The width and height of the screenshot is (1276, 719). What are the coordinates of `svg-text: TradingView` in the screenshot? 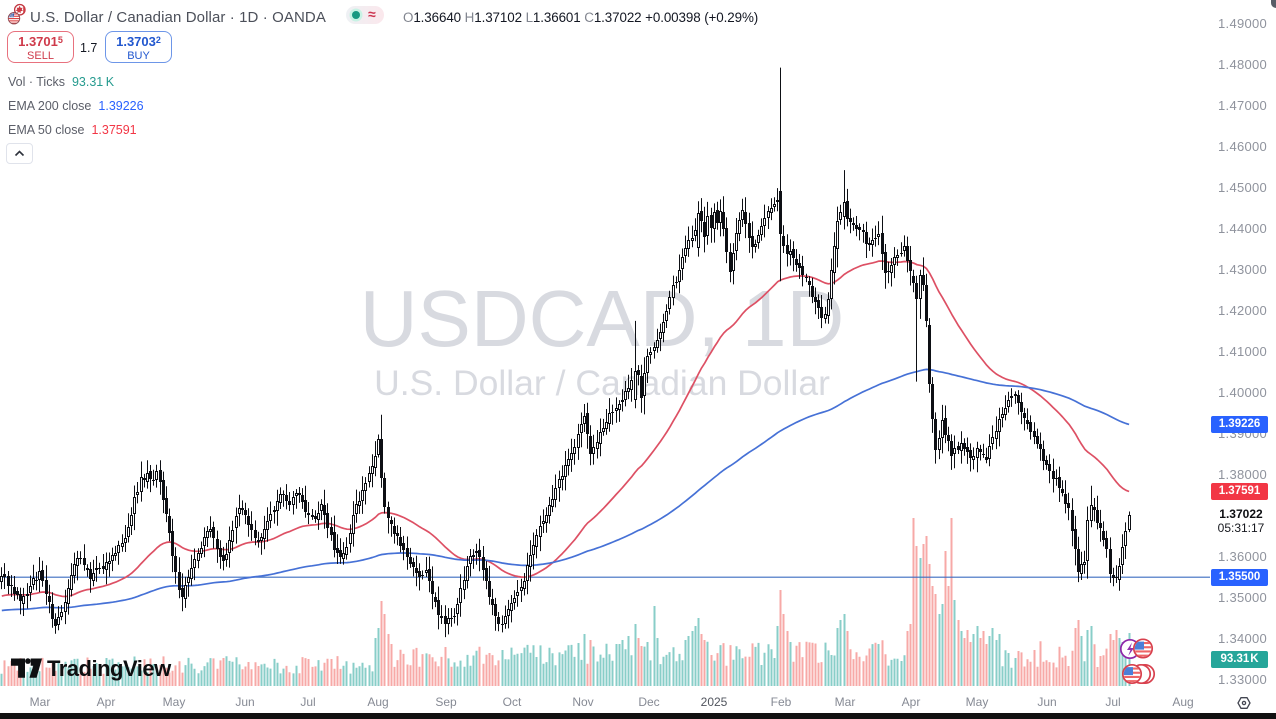 It's located at (109, 668).